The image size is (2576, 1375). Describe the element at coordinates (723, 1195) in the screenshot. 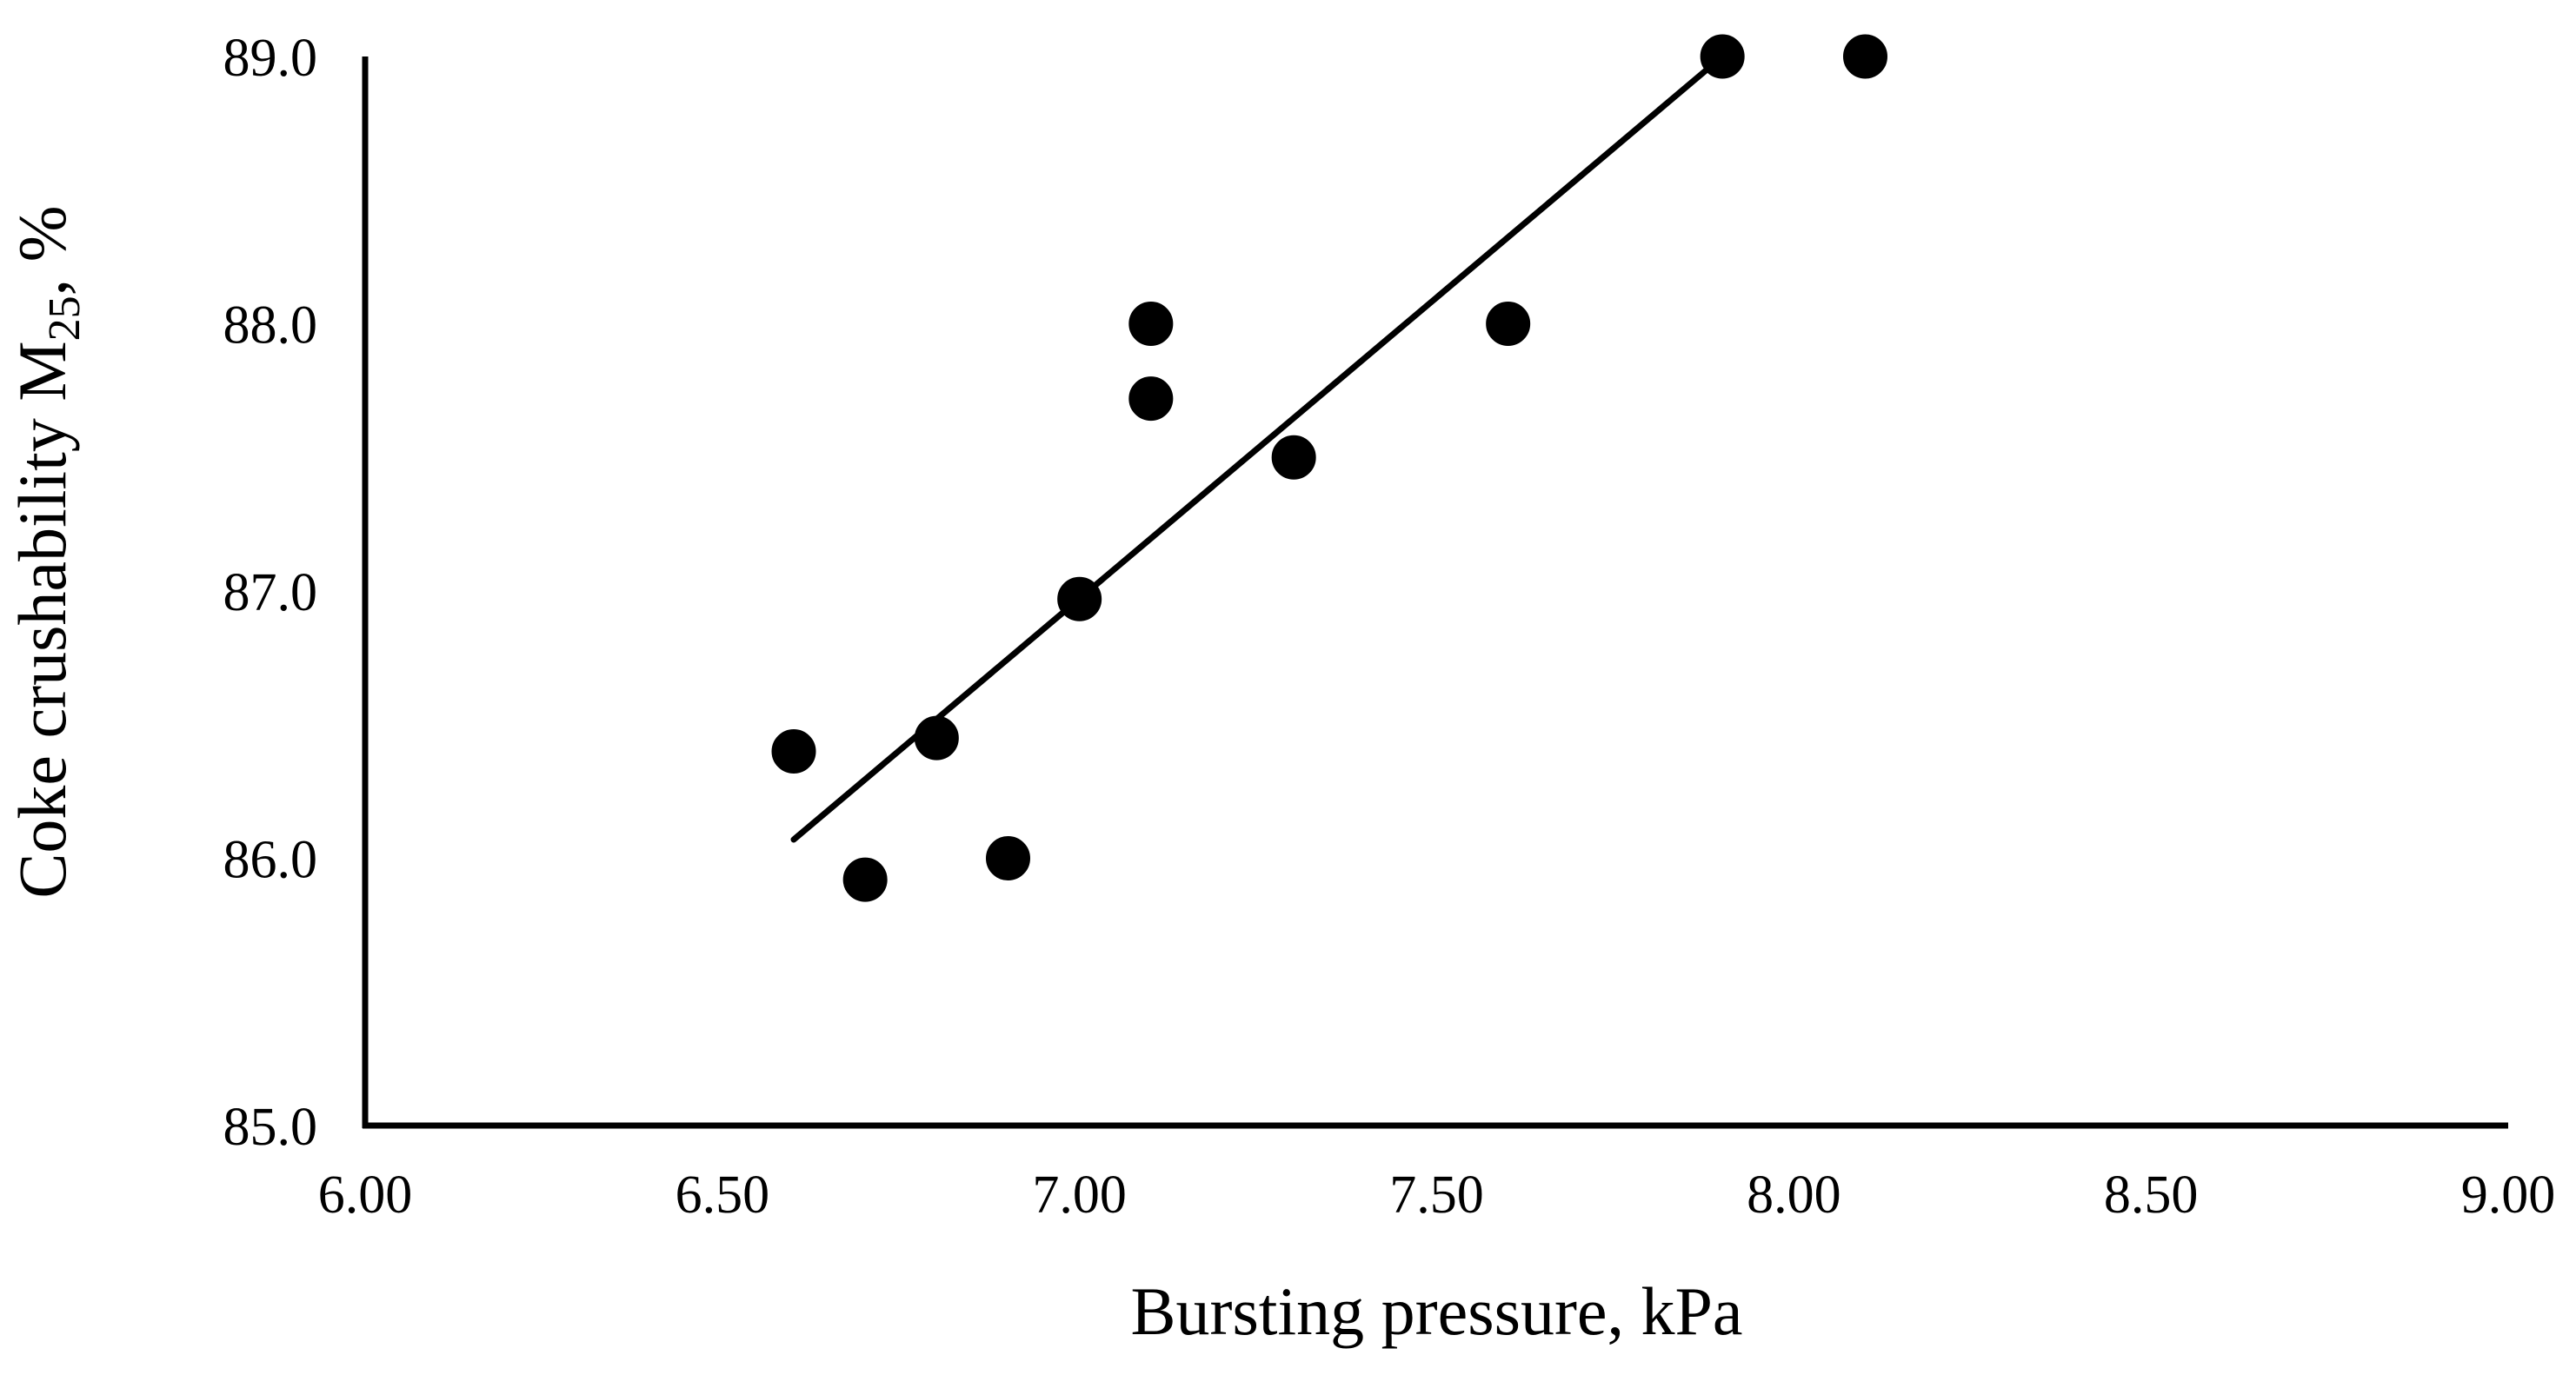

I see `x-tick-label: 6.50` at that location.